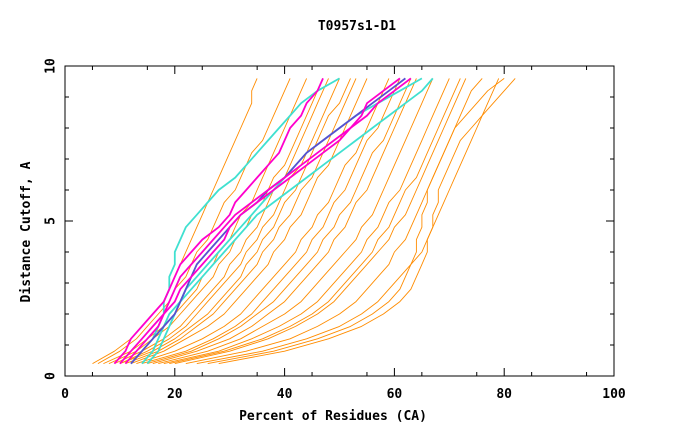  Describe the element at coordinates (175, 394) in the screenshot. I see `x-tick-label: 20` at that location.